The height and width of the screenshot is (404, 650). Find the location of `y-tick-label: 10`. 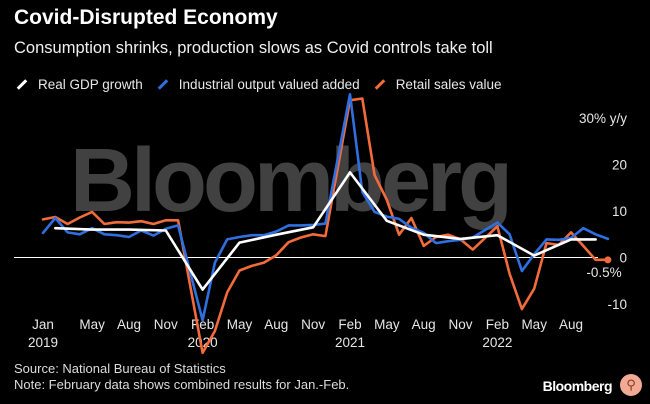

y-tick-label: 10 is located at coordinates (619, 211).